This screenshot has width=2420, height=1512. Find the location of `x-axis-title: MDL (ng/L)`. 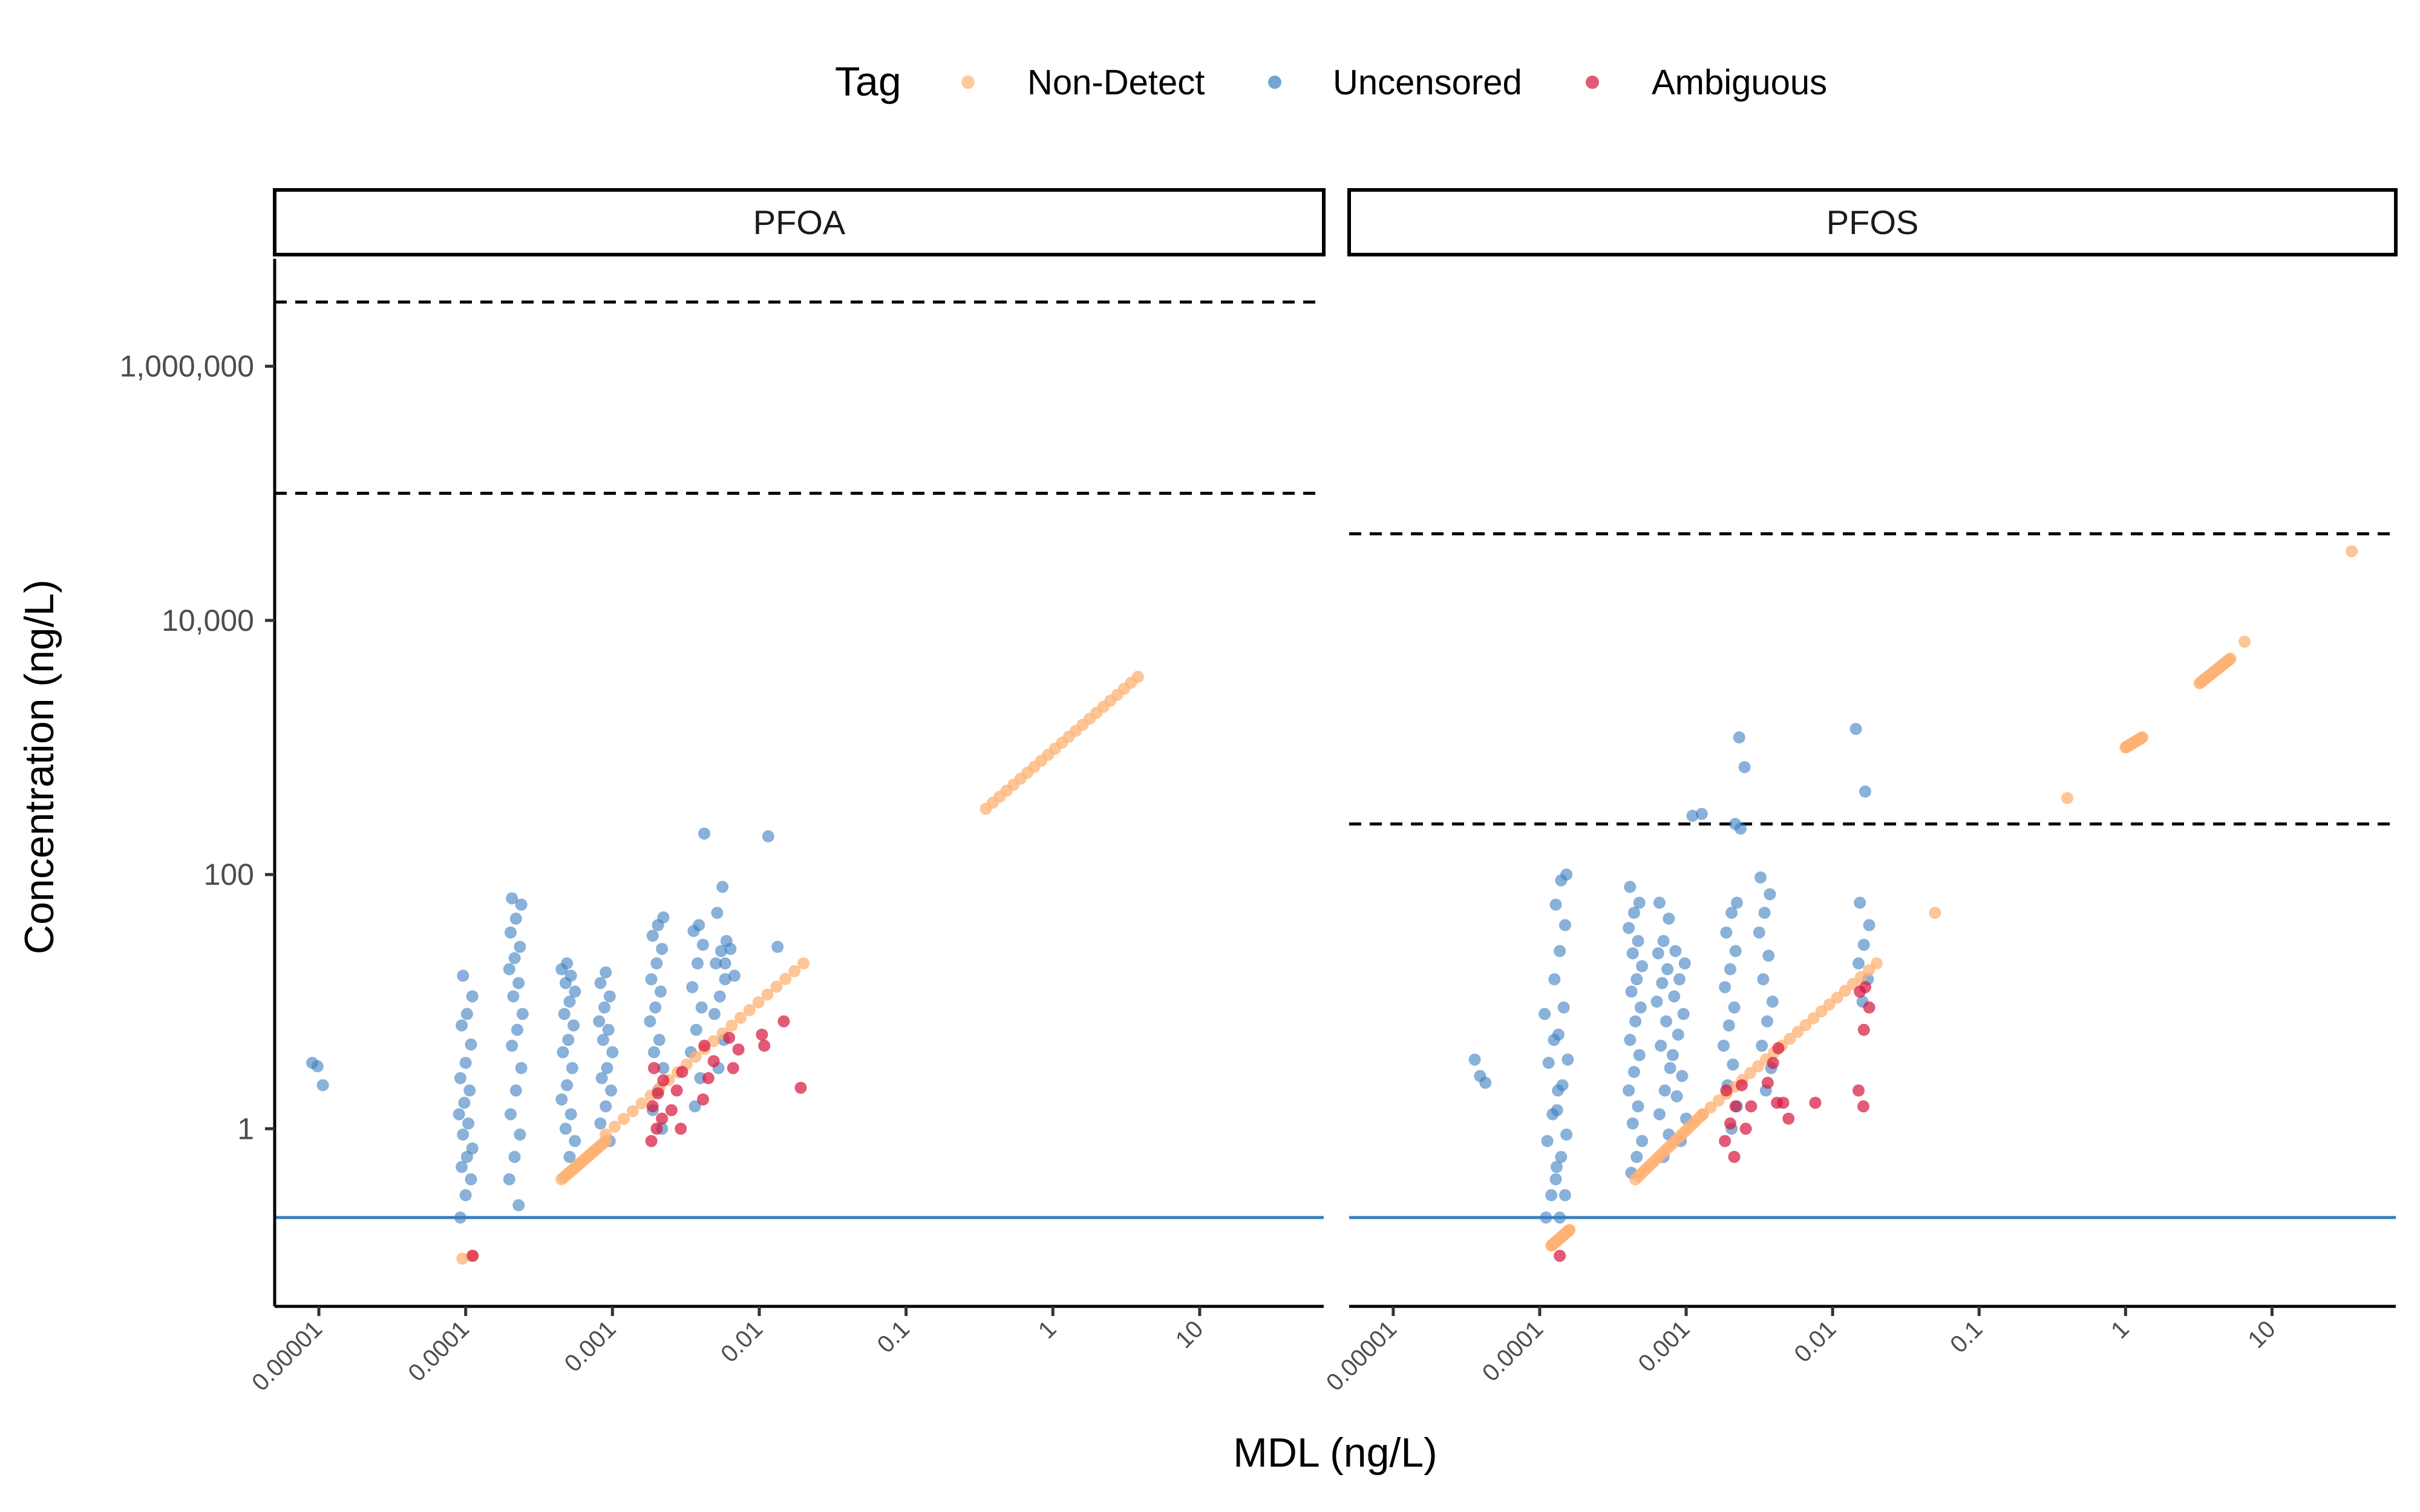

x-axis-title: MDL (ng/L) is located at coordinates (1335, 1453).